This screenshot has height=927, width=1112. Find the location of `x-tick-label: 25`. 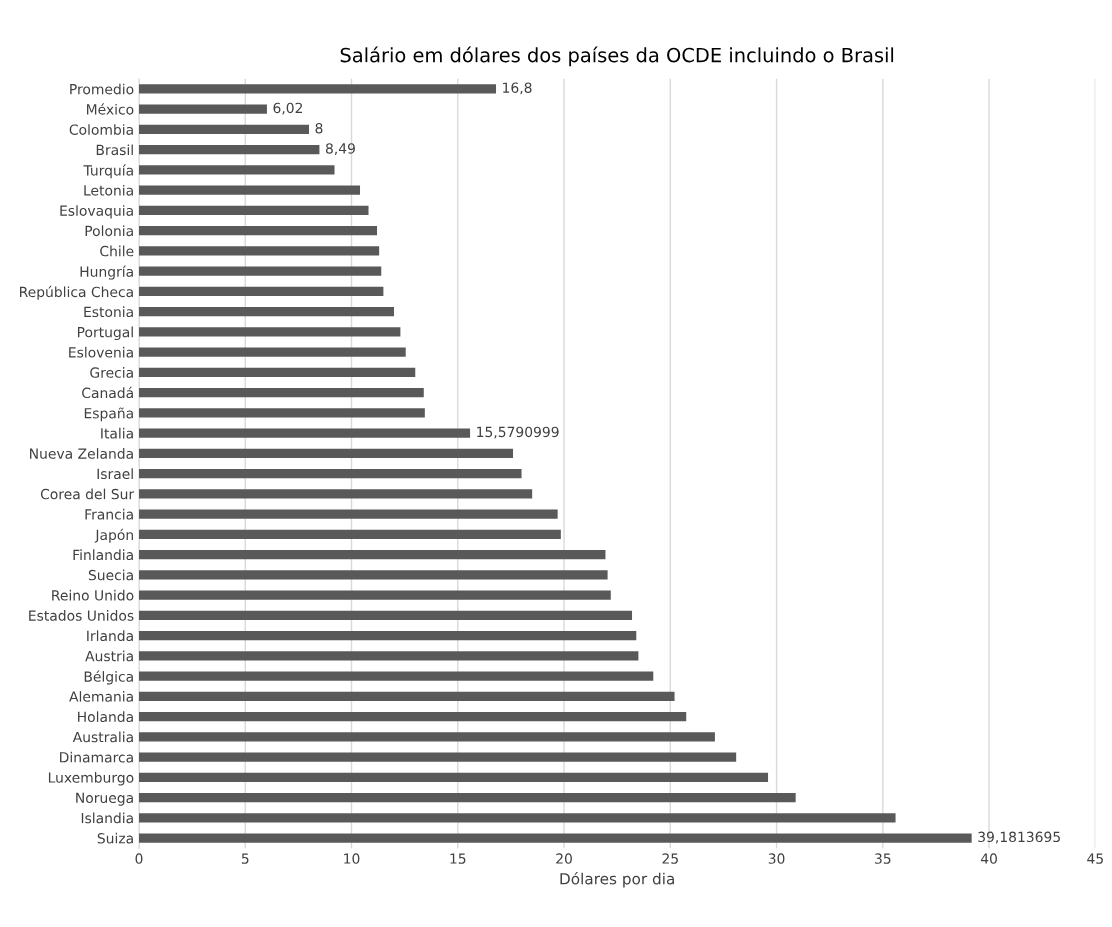

x-tick-label: 25 is located at coordinates (670, 858).